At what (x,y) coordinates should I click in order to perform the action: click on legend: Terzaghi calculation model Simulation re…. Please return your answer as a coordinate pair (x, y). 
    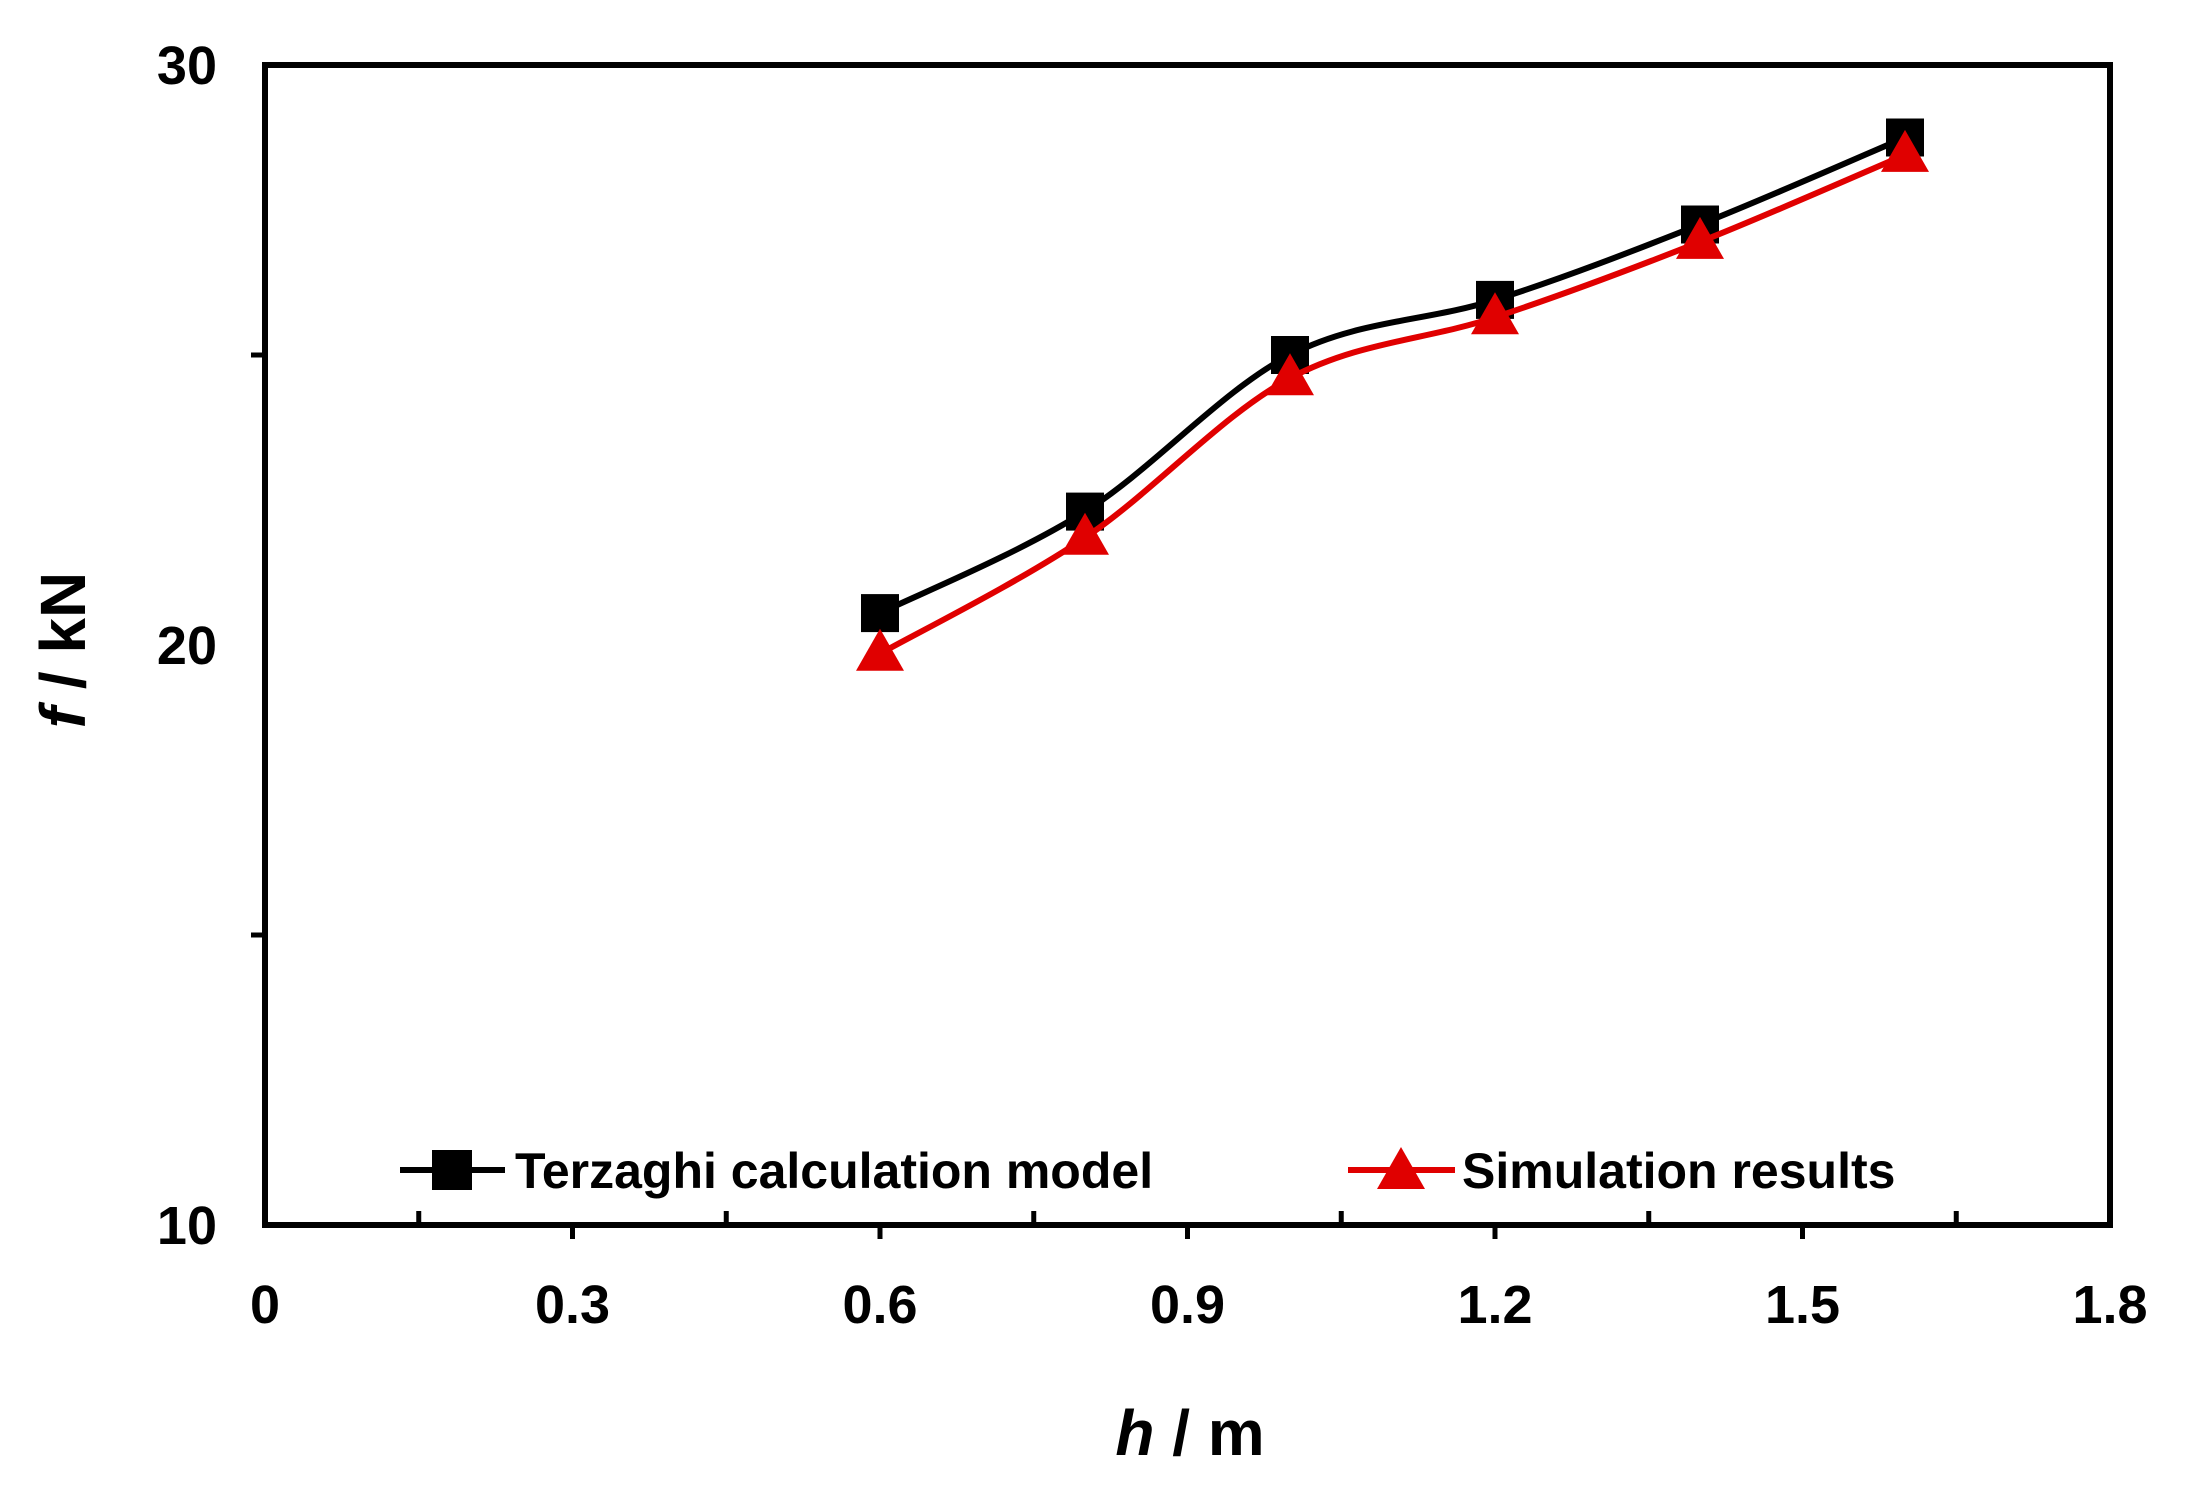
    Looking at the image, I should click on (1147, 1171).